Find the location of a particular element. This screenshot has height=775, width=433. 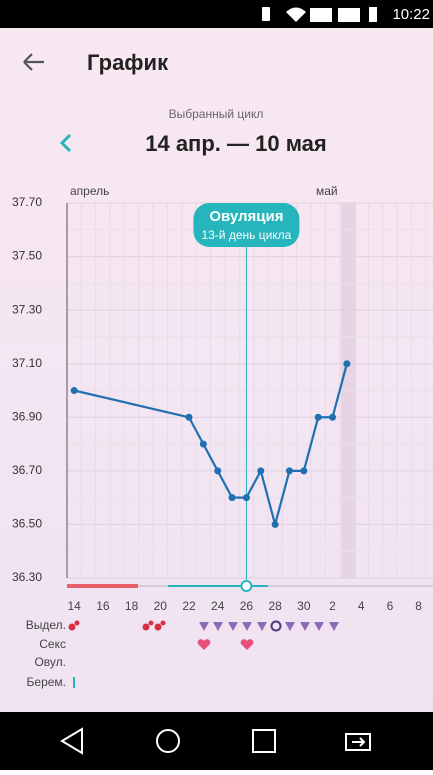

row-label: Секс is located at coordinates (52, 644).